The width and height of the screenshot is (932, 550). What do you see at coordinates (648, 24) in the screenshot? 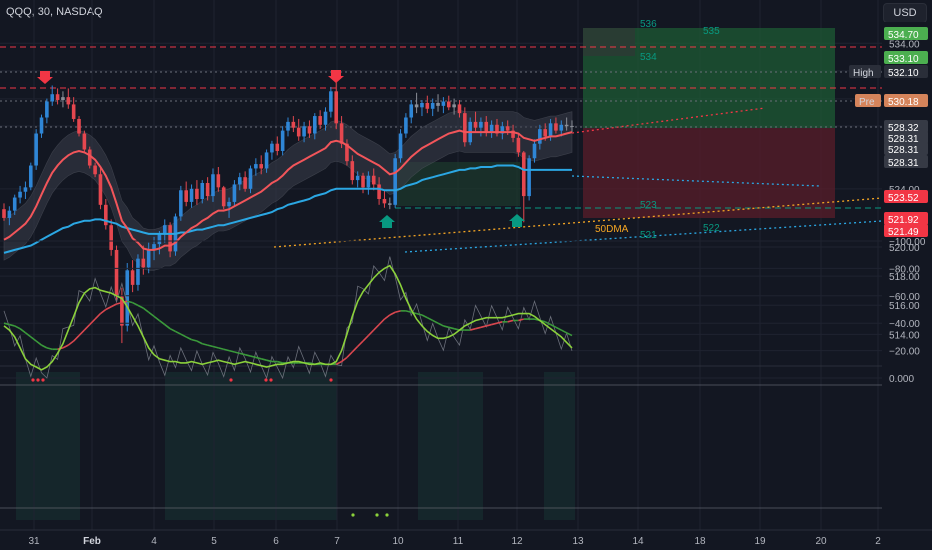
I see `zone-label: 536` at bounding box center [648, 24].